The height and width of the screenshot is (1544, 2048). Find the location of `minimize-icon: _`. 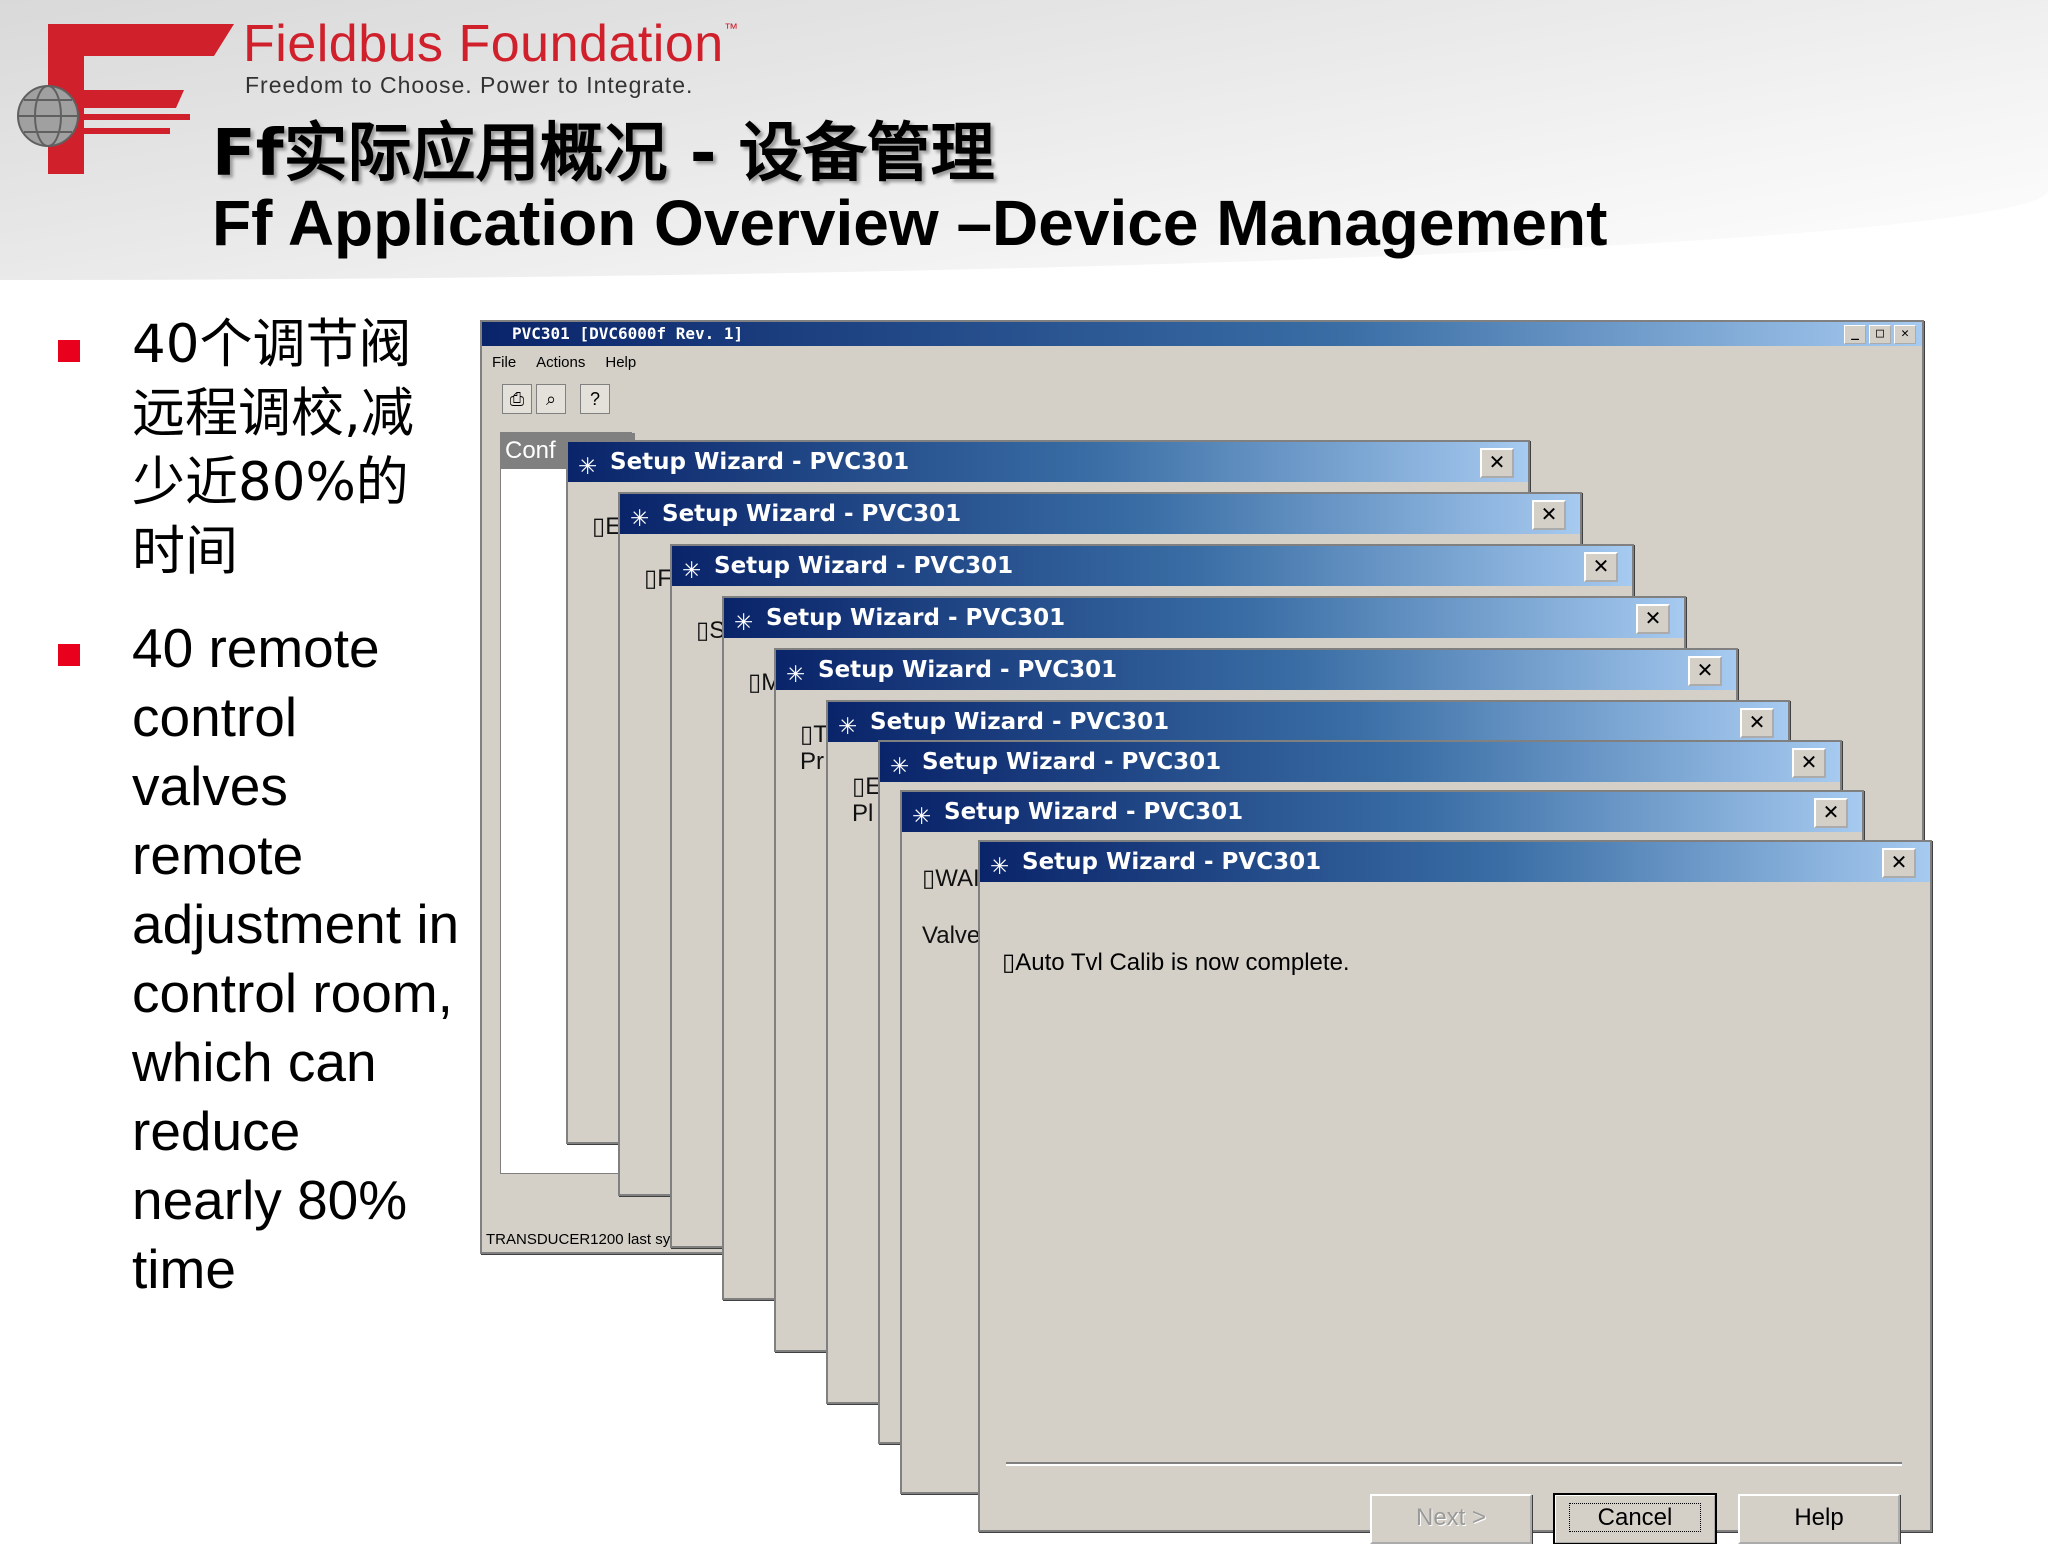

minimize-icon: _ is located at coordinates (1855, 334).